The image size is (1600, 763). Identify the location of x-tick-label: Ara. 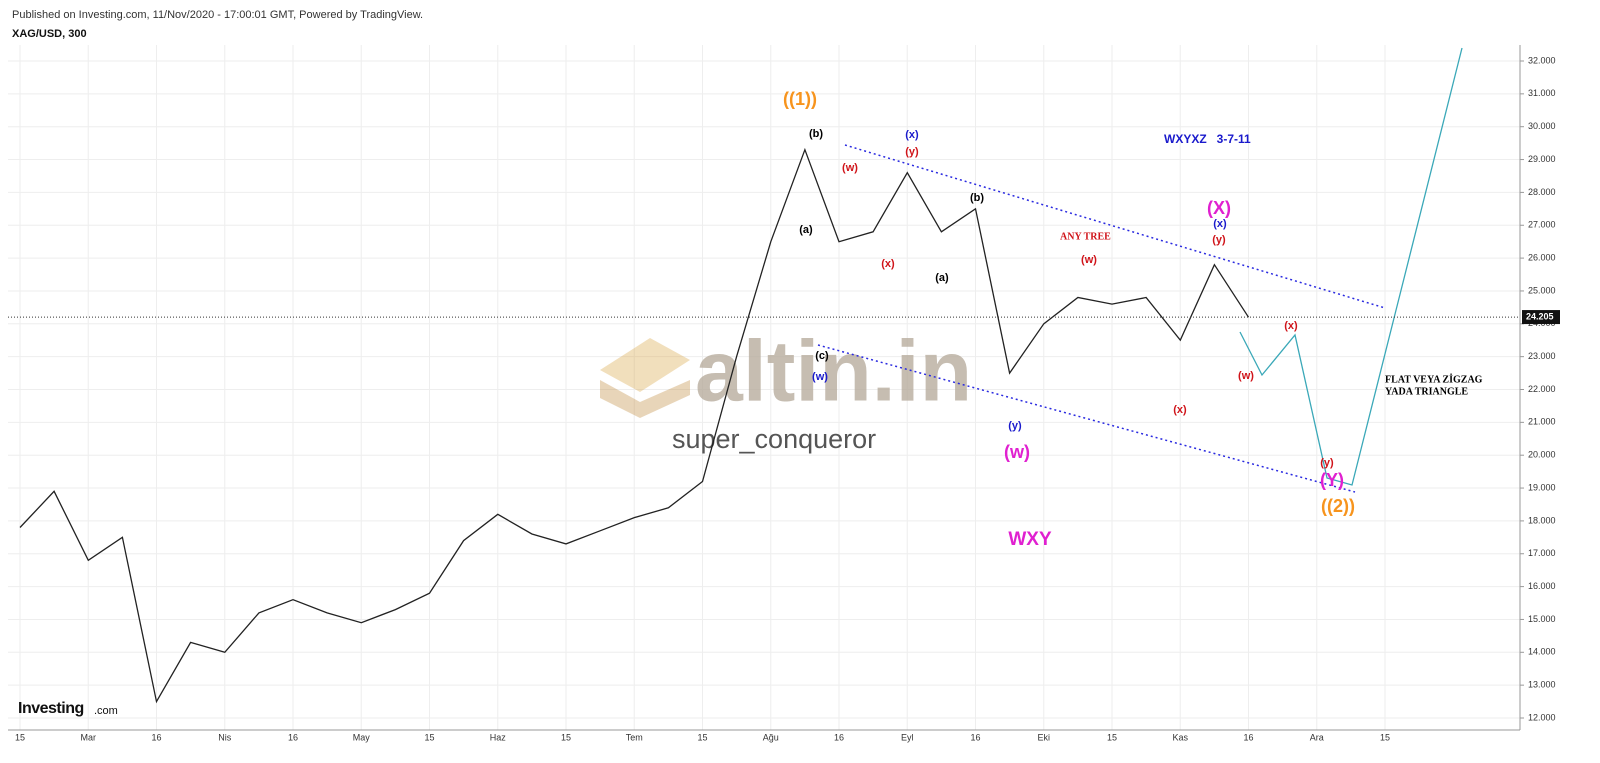
(1317, 737).